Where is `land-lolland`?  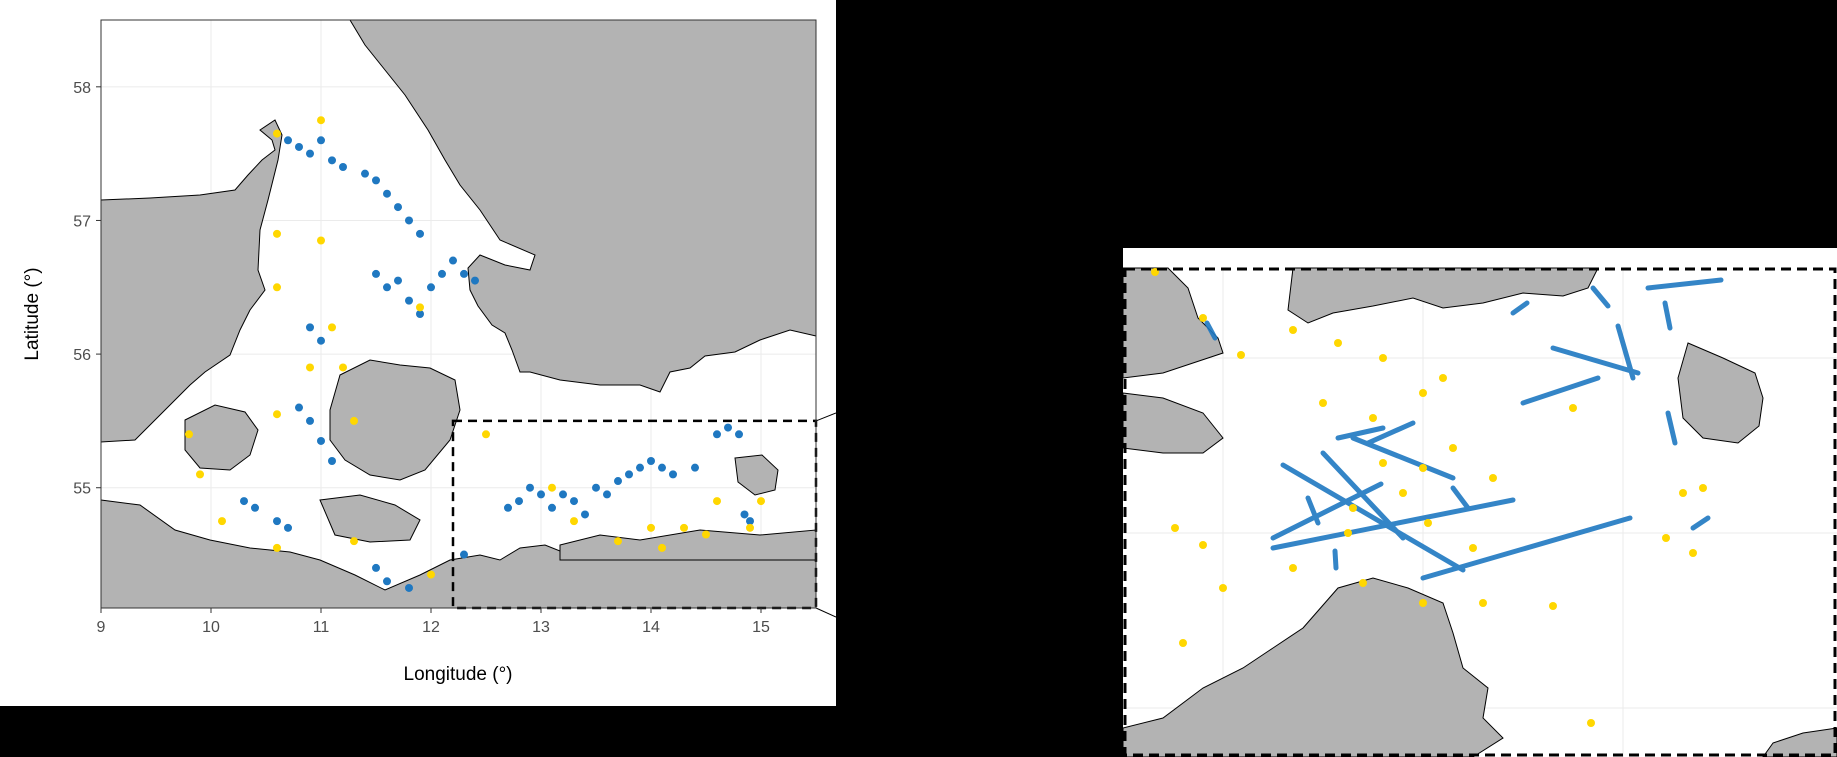 land-lolland is located at coordinates (370, 518).